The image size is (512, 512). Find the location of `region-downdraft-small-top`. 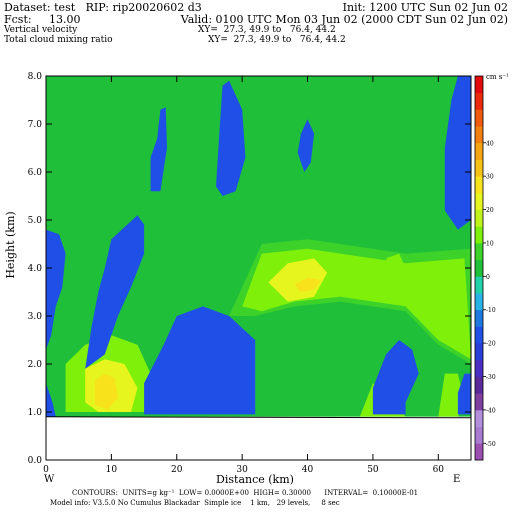

region-downdraft-small-top is located at coordinates (306, 145).